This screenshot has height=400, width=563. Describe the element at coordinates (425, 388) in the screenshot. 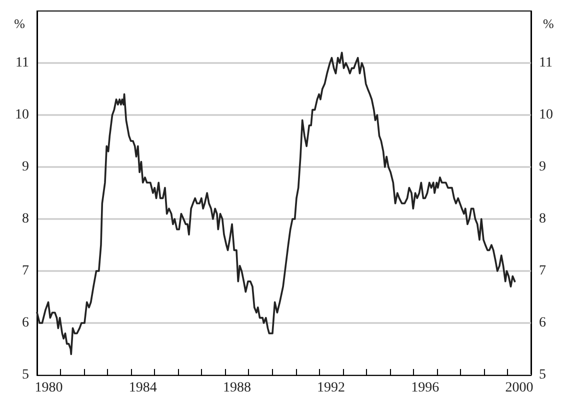

I see `x-tick-label: 1996` at that location.